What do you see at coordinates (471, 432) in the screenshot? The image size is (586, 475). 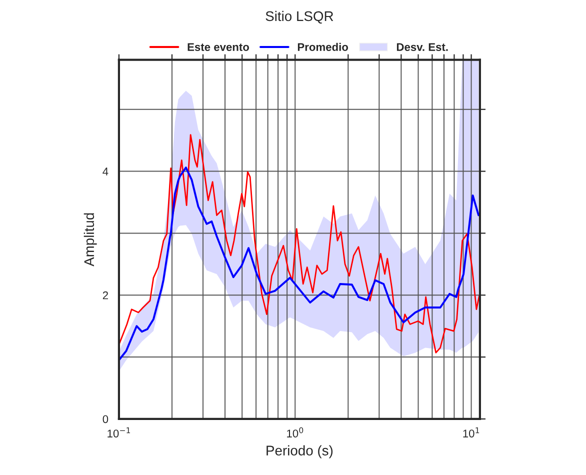 I see `x-tick-label: 10$^{1}$` at bounding box center [471, 432].